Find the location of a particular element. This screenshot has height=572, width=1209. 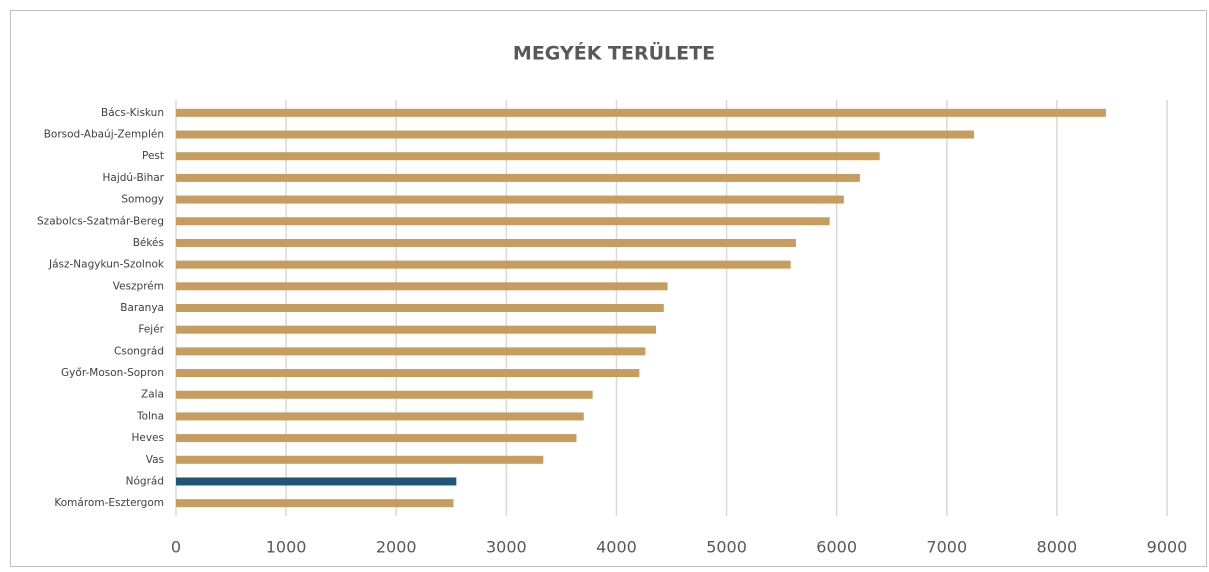

y-tick-label: Győr-Moson-Sopron is located at coordinates (112, 373).